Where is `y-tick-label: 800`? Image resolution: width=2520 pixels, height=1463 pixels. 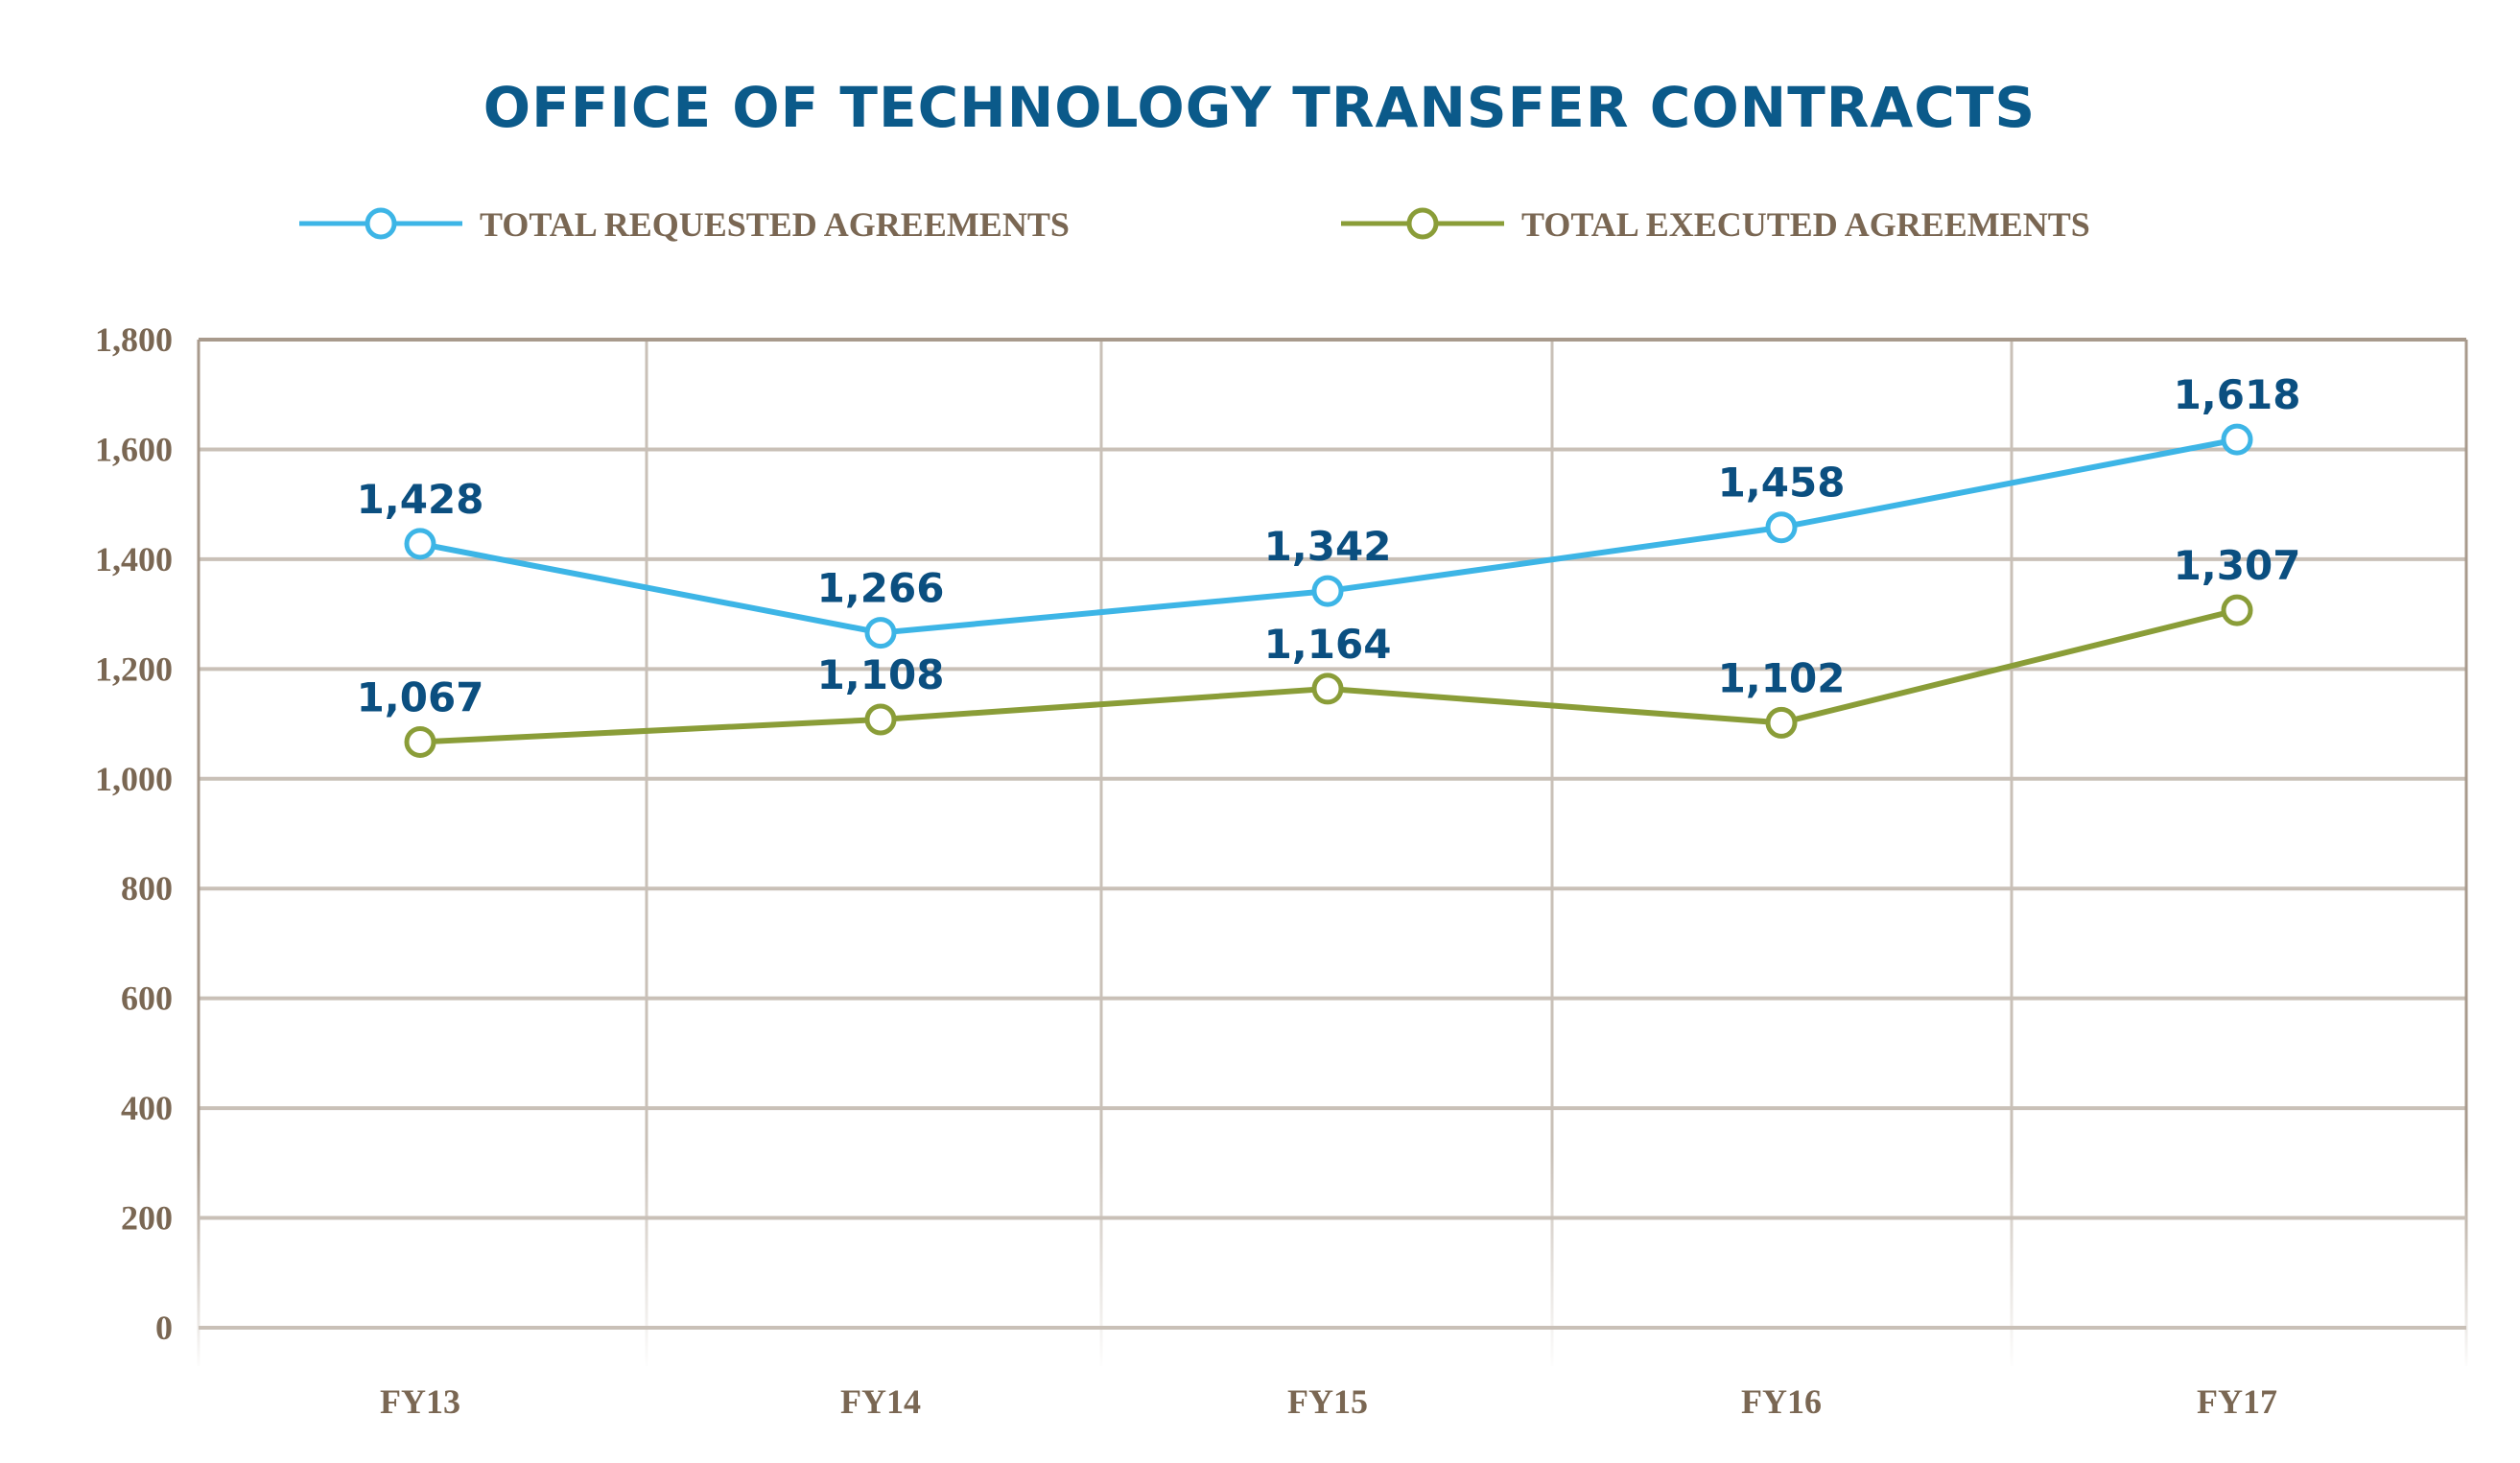
y-tick-label: 800 is located at coordinates (147, 888).